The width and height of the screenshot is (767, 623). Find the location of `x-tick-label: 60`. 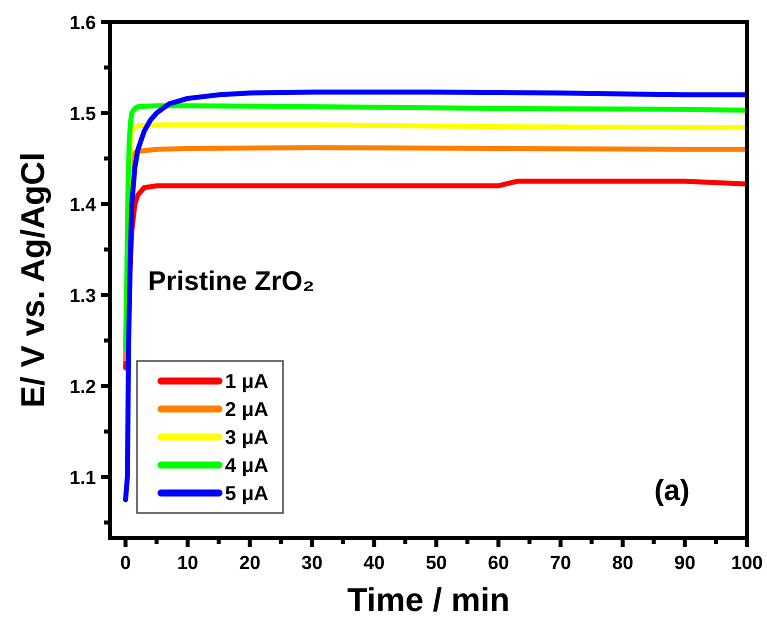

x-tick-label: 60 is located at coordinates (498, 563).